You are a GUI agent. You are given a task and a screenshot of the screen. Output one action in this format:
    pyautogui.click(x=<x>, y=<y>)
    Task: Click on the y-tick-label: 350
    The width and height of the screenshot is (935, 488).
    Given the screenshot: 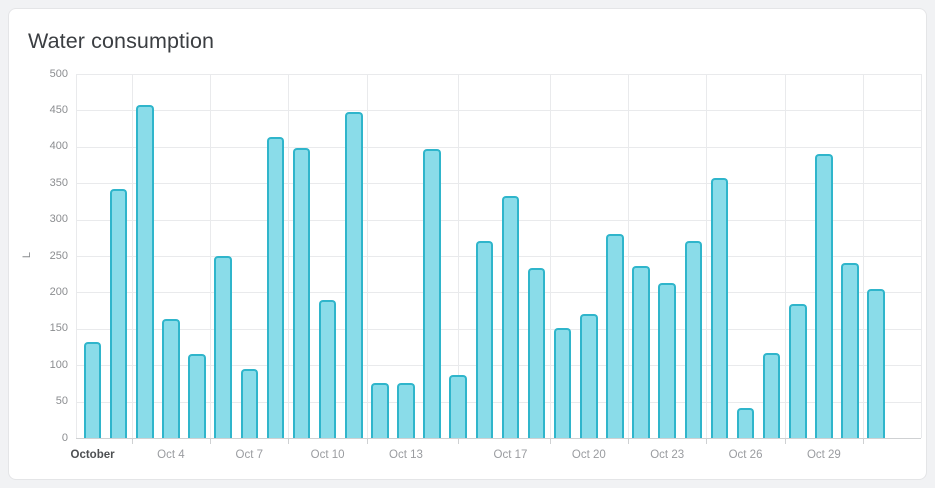 What is the action you would take?
    pyautogui.click(x=58, y=182)
    